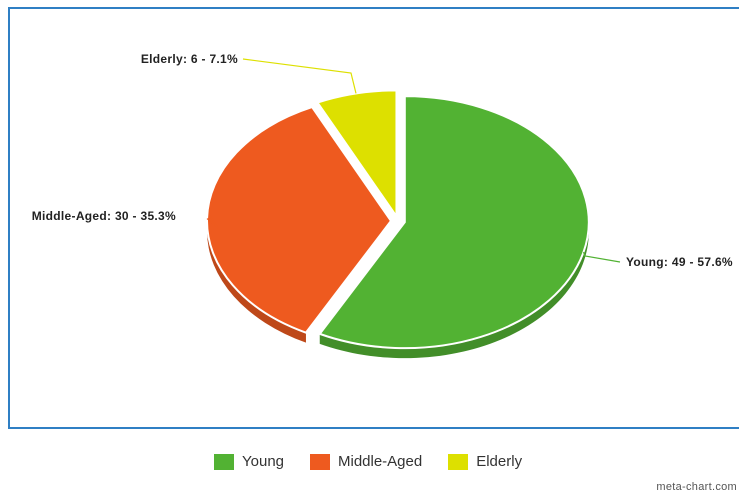 Image resolution: width=739 pixels, height=497 pixels. I want to click on leader-line-middle-aged, so click(212, 222).